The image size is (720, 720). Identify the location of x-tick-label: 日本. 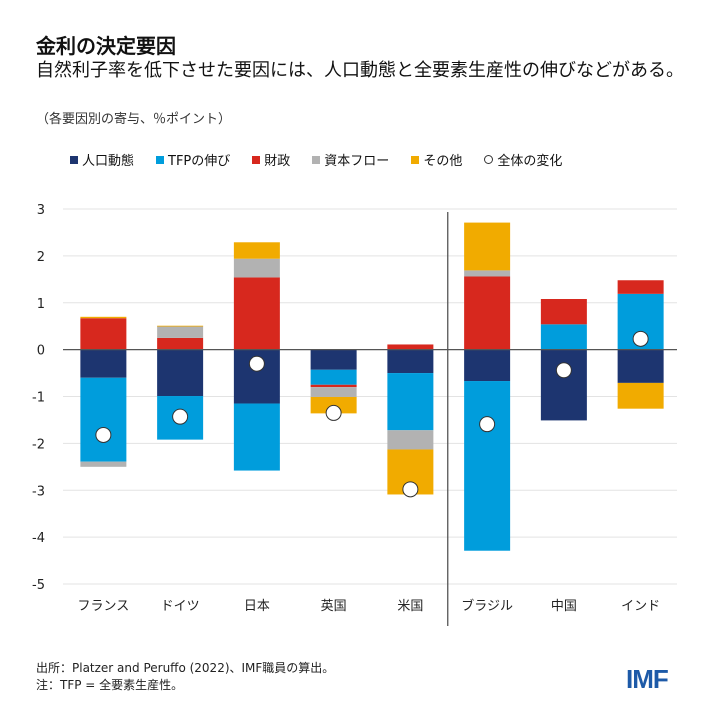
(257, 606).